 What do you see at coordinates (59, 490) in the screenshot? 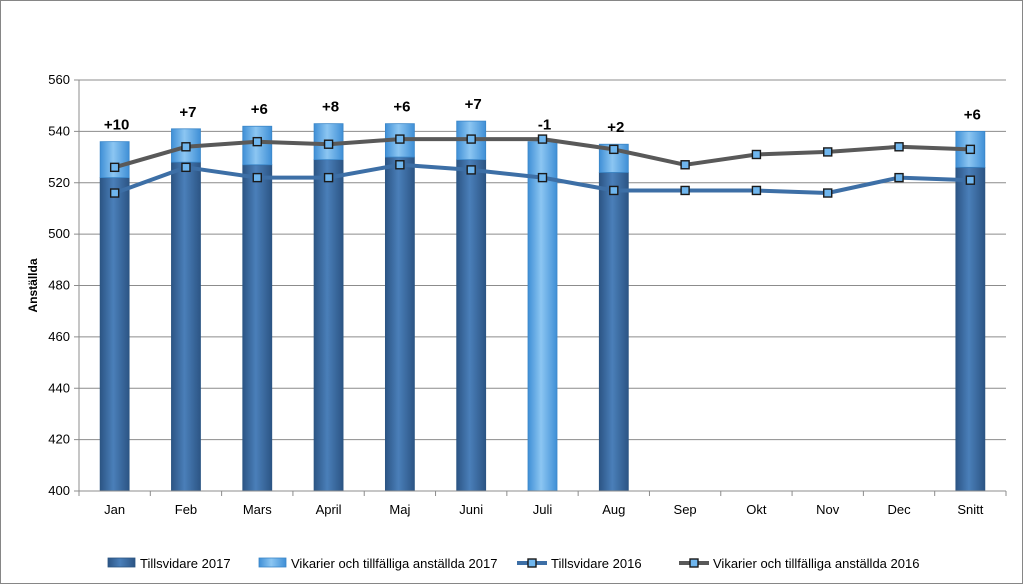
I see `y-tick-label: 400` at bounding box center [59, 490].